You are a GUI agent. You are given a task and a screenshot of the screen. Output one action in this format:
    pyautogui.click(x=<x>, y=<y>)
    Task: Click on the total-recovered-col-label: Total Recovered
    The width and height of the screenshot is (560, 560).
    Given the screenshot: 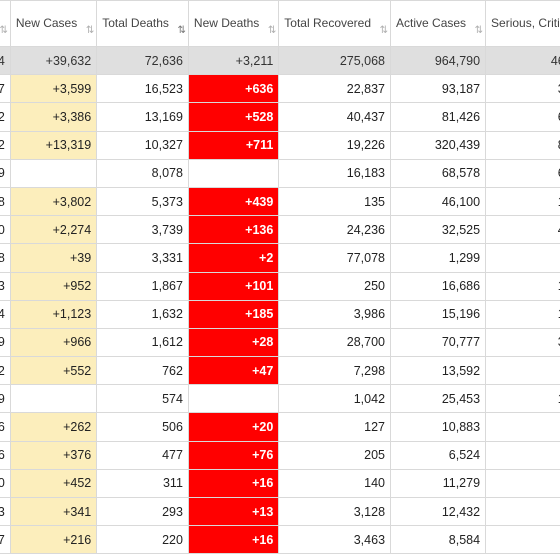 What is the action you would take?
    pyautogui.click(x=328, y=23)
    